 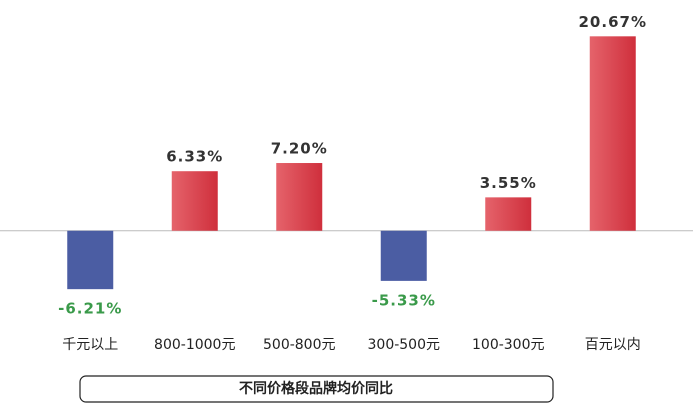 I want to click on value-label: 6.33%, so click(x=194, y=157).